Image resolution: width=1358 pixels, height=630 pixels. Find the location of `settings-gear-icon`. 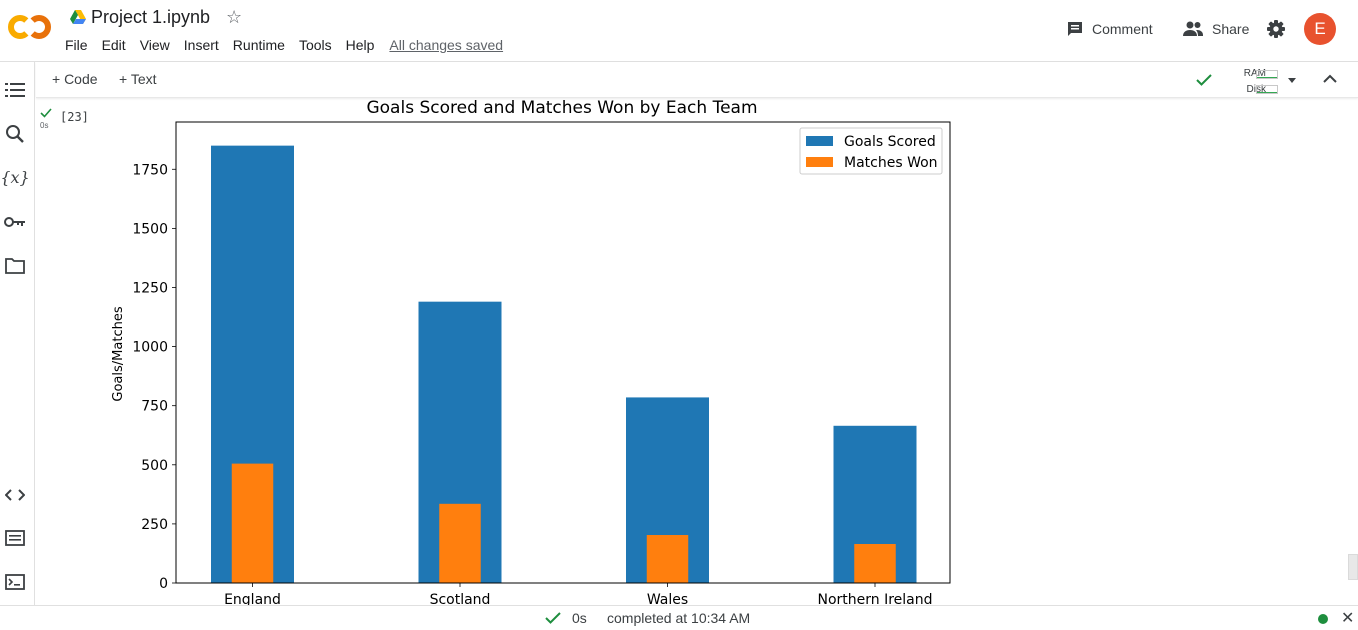

settings-gear-icon is located at coordinates (1276, 29).